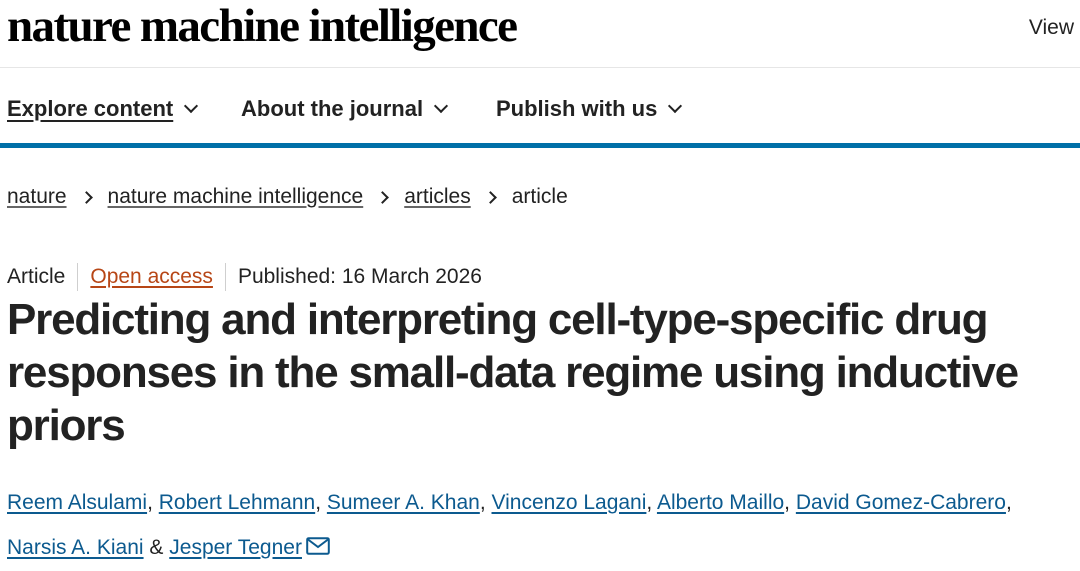 This screenshot has height=571, width=1080. What do you see at coordinates (569, 502) in the screenshot?
I see `author-link: Vincenzo Lagani` at bounding box center [569, 502].